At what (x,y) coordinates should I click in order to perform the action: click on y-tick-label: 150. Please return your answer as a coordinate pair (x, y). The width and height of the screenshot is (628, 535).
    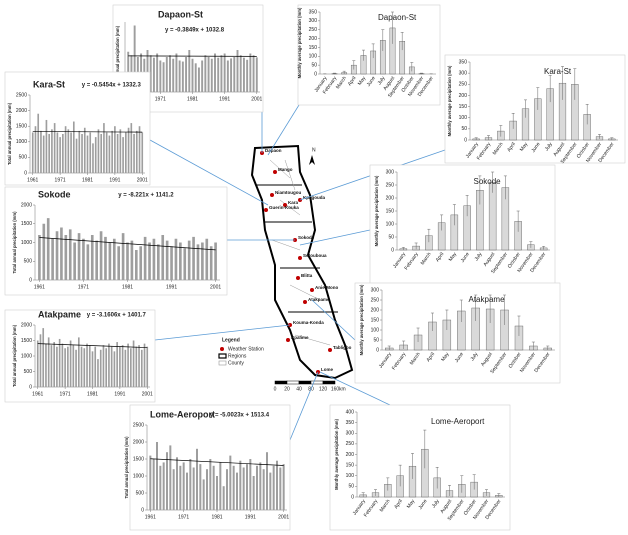
    Looking at the image, I should click on (375, 320).